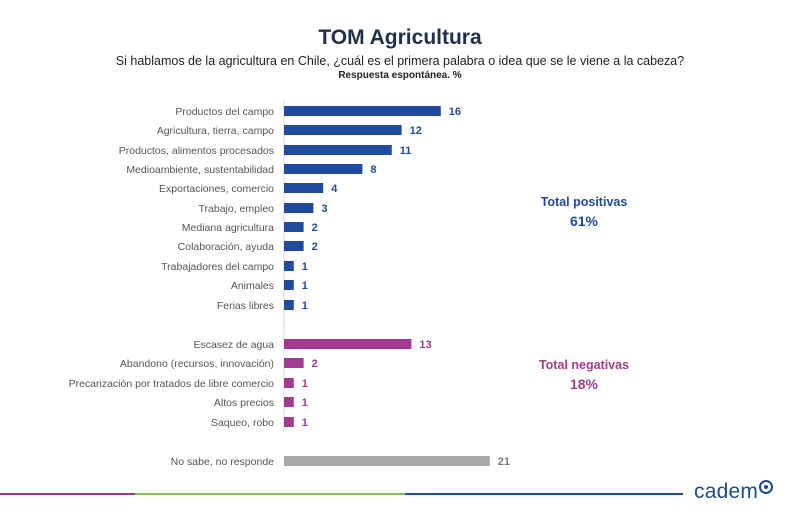  I want to click on total-negative-value: 18%, so click(584, 384).